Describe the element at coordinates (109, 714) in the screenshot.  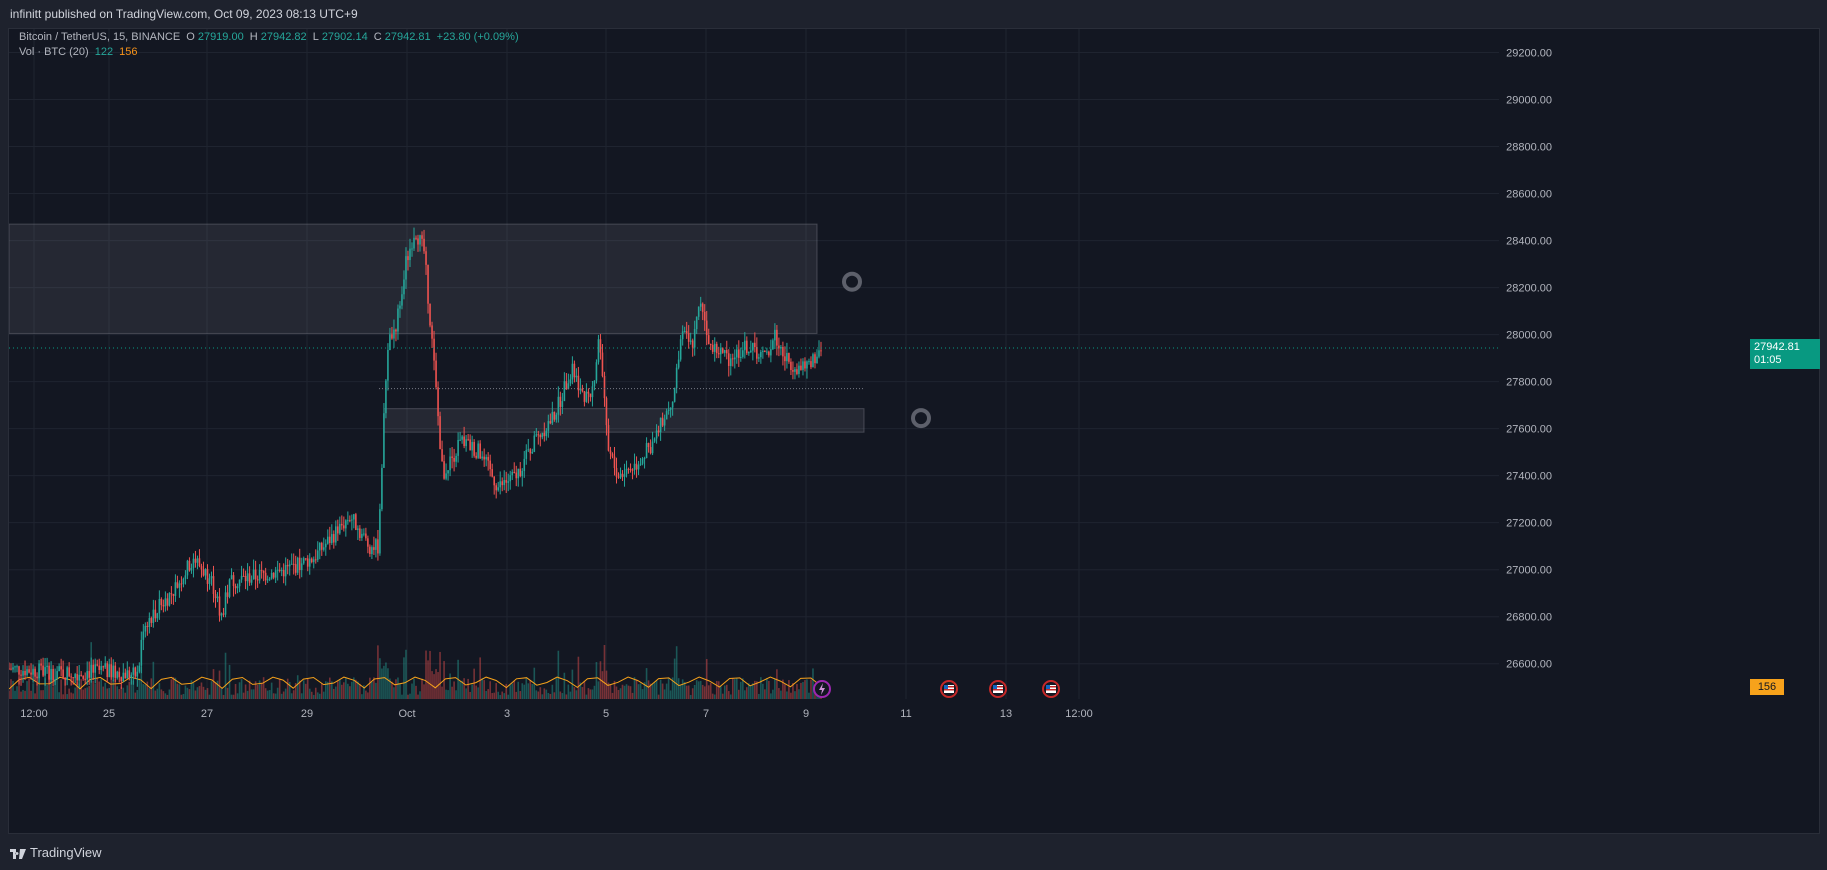
I see `x-tick-label: 25` at that location.